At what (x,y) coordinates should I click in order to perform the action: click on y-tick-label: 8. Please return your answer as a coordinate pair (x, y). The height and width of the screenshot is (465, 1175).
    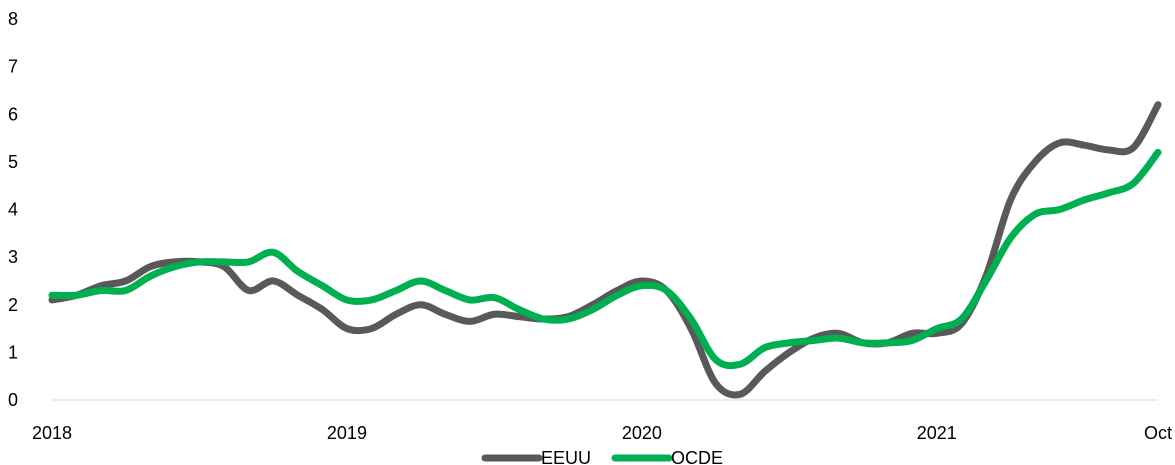
    Looking at the image, I should click on (13, 19).